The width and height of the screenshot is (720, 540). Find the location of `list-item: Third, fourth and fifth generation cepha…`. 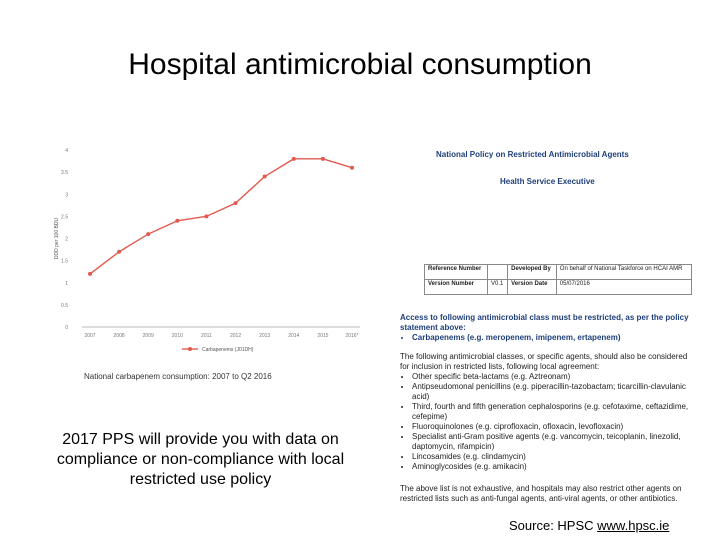

list-item: Third, fourth and fifth generation cepha… is located at coordinates (558, 412).